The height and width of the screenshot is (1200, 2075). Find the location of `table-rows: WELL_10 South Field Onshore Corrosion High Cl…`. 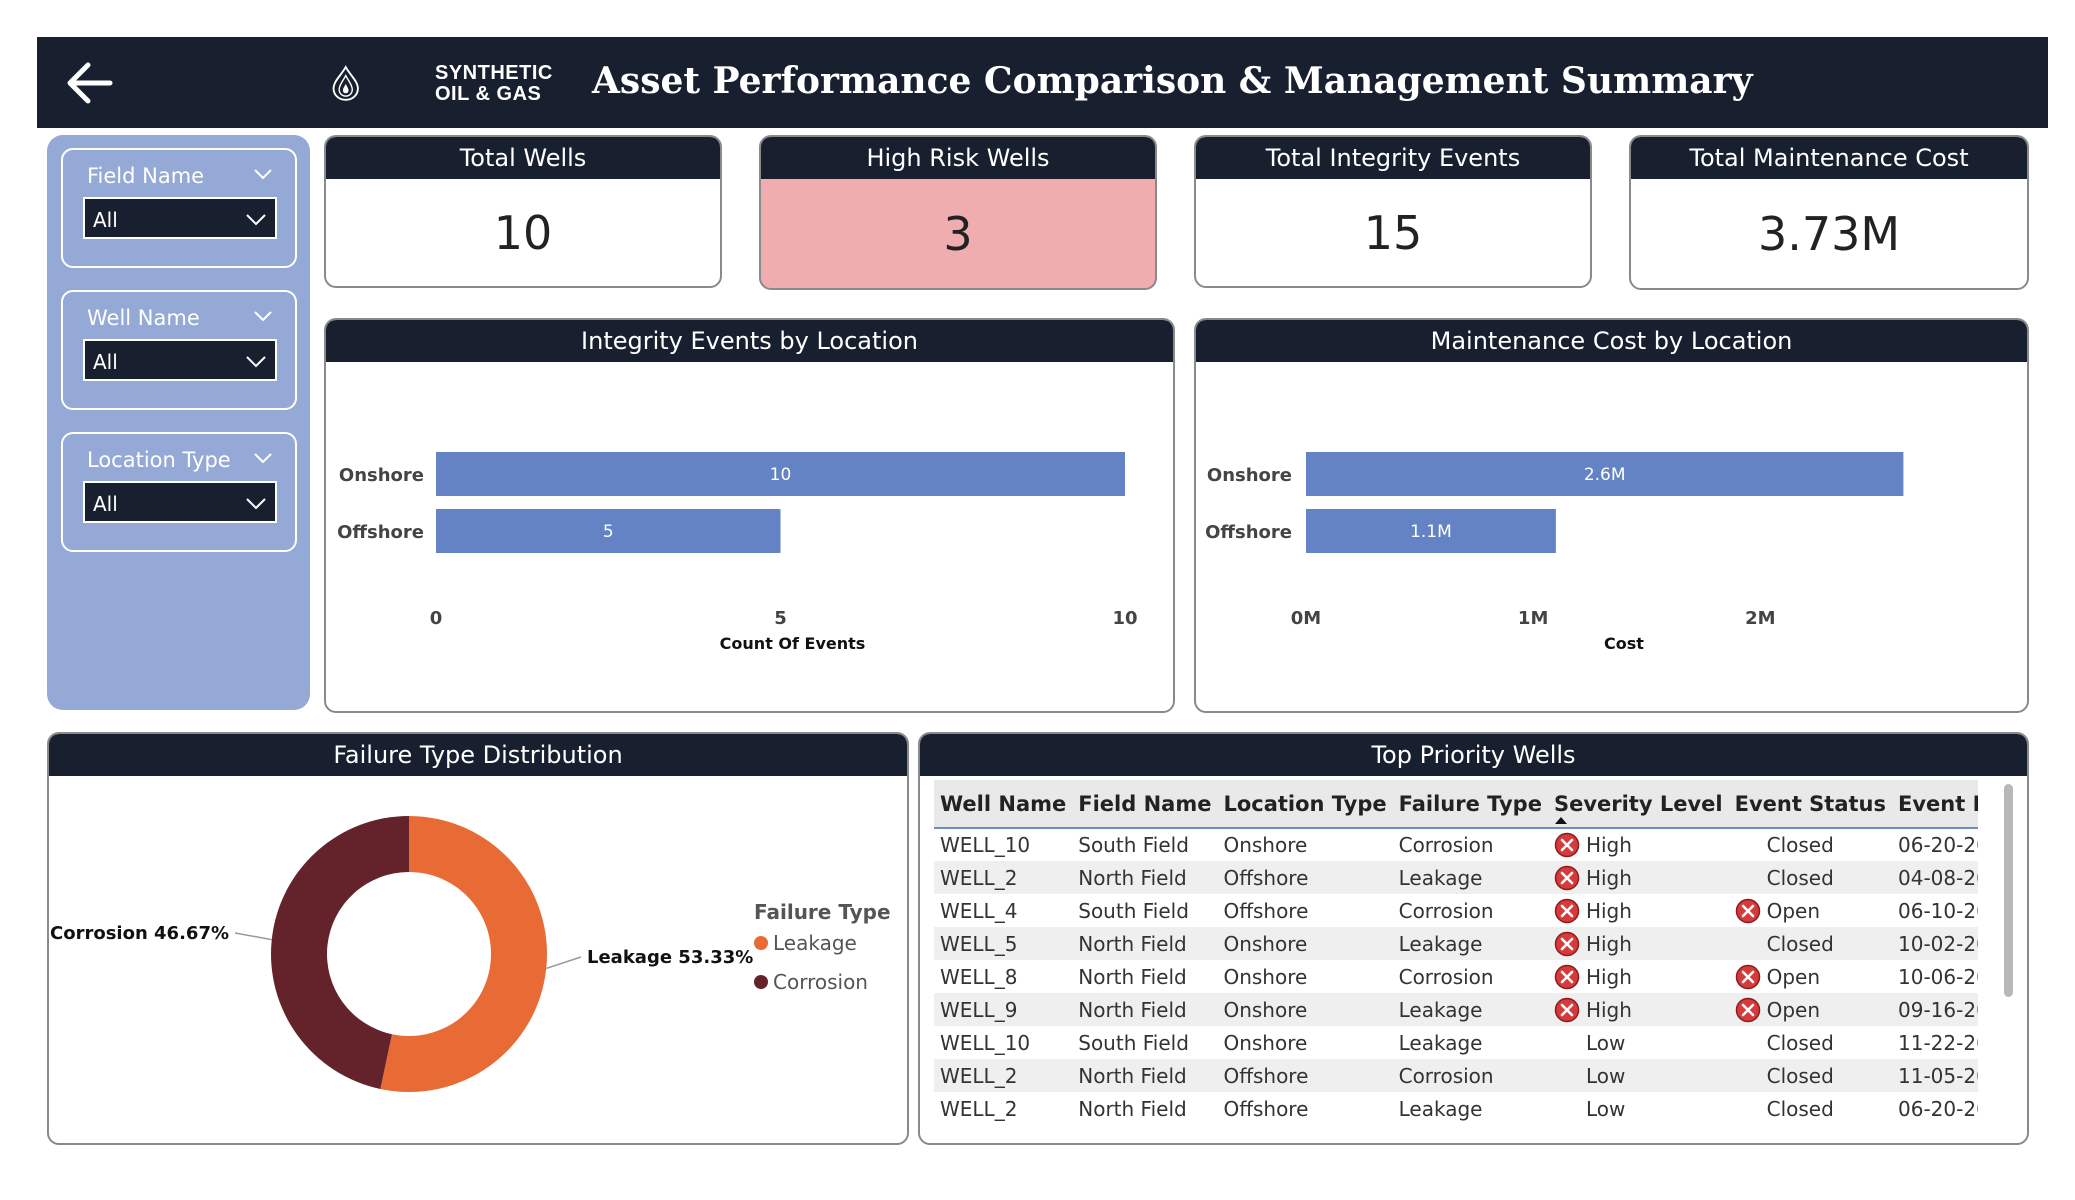

table-rows: WELL_10 South Field Onshore Corrosion High Cl… is located at coordinates (1456, 976).